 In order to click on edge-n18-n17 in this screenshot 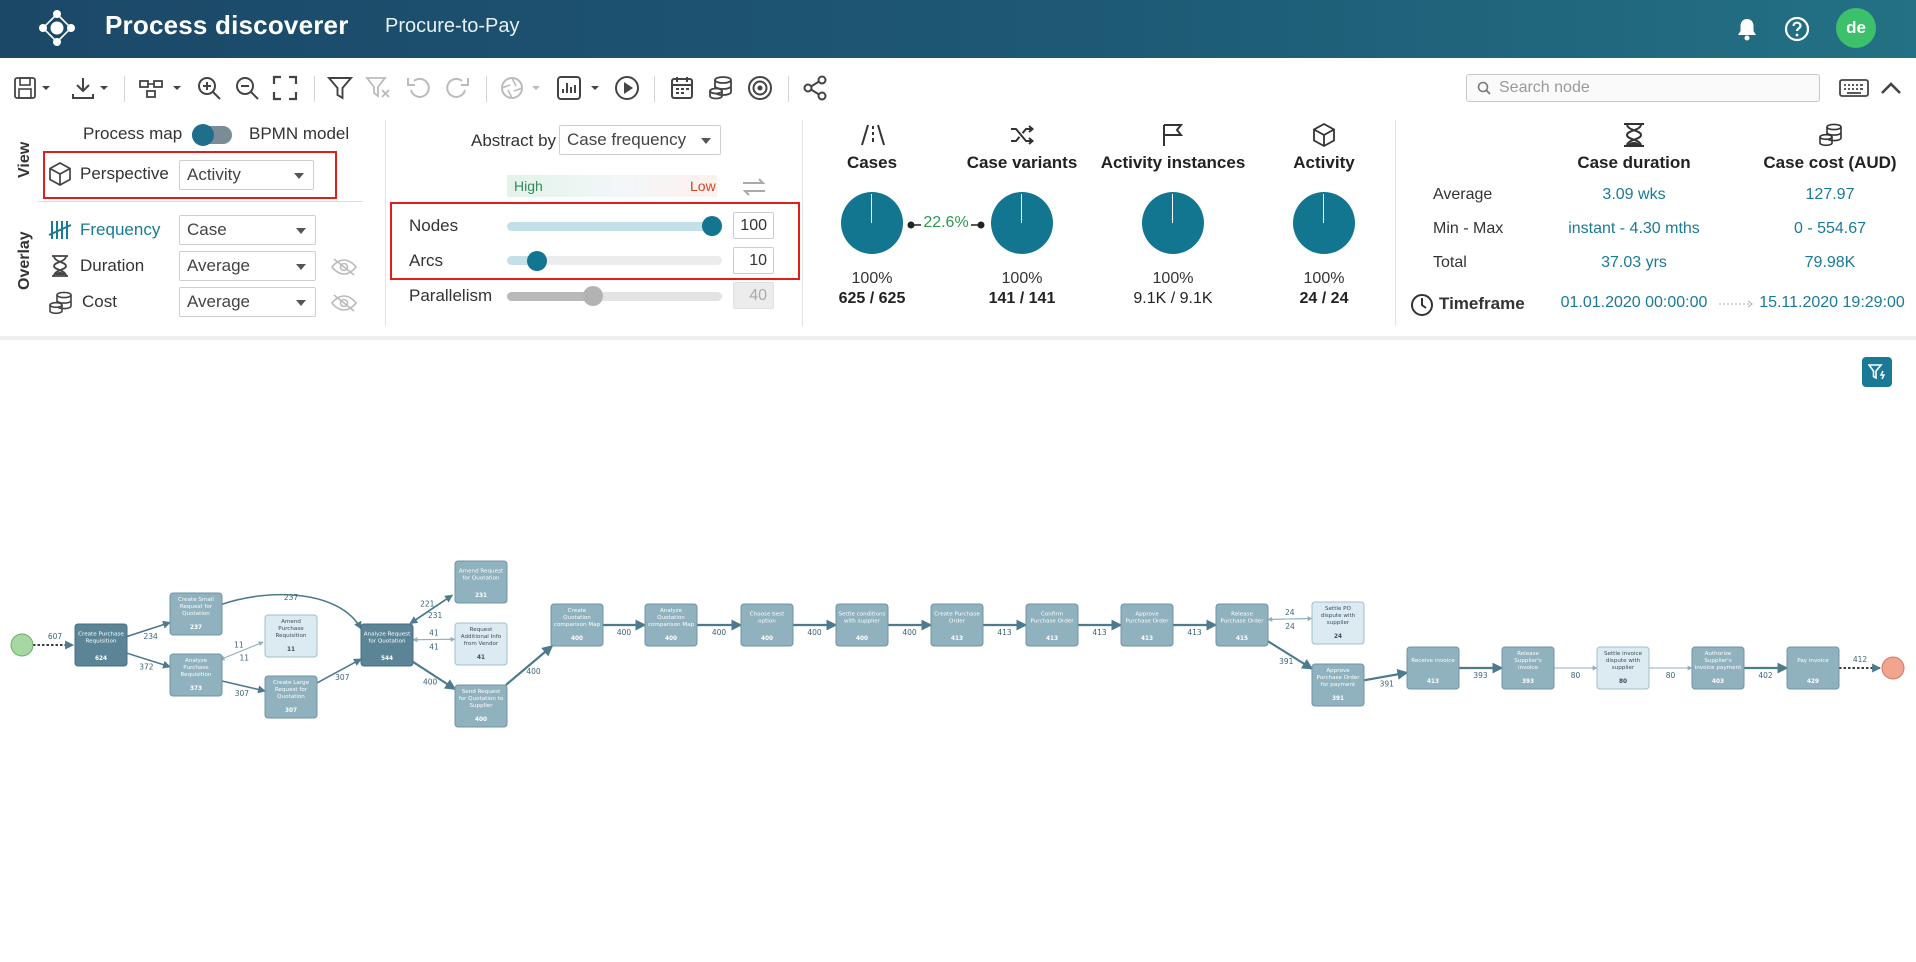, I will do `click(1289, 619)`.